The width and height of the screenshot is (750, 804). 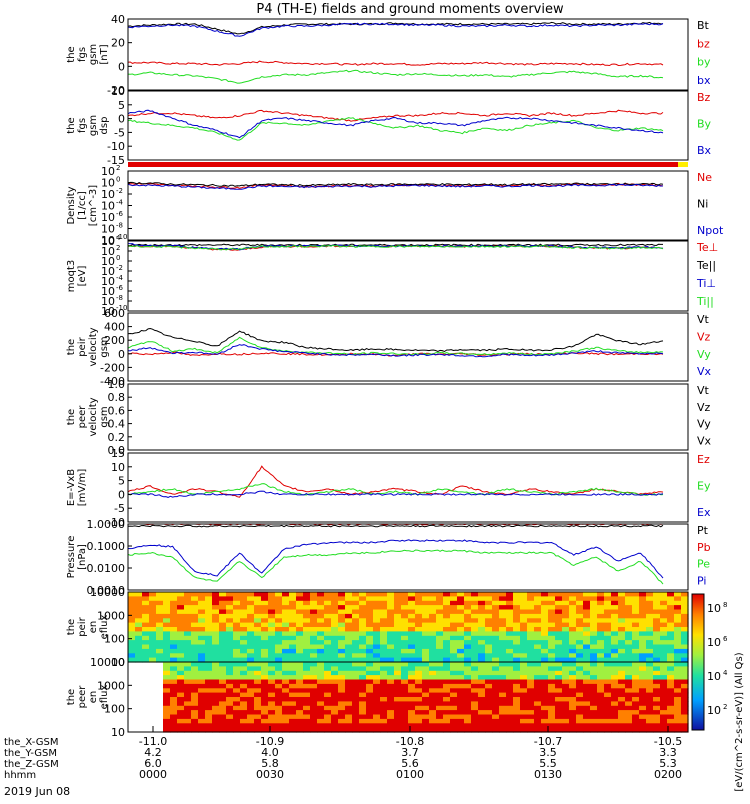 I want to click on series-Npot, so click(x=395, y=186).